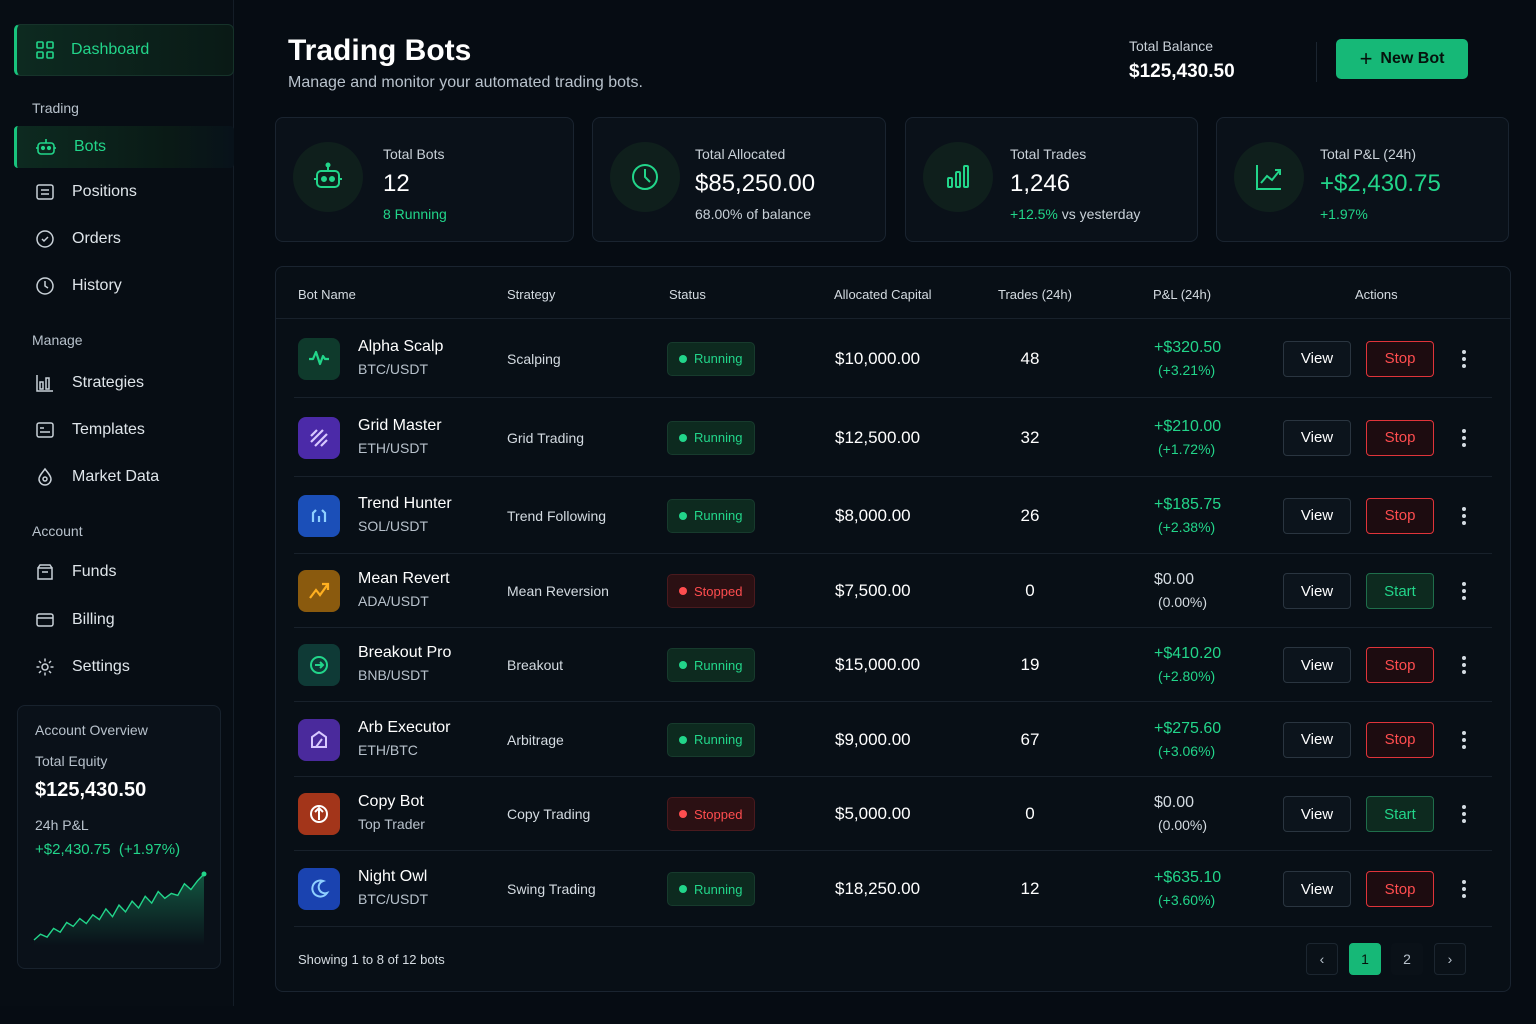 The image size is (1536, 1024). Describe the element at coordinates (535, 665) in the screenshot. I see `bot-strategy: Breakout` at that location.